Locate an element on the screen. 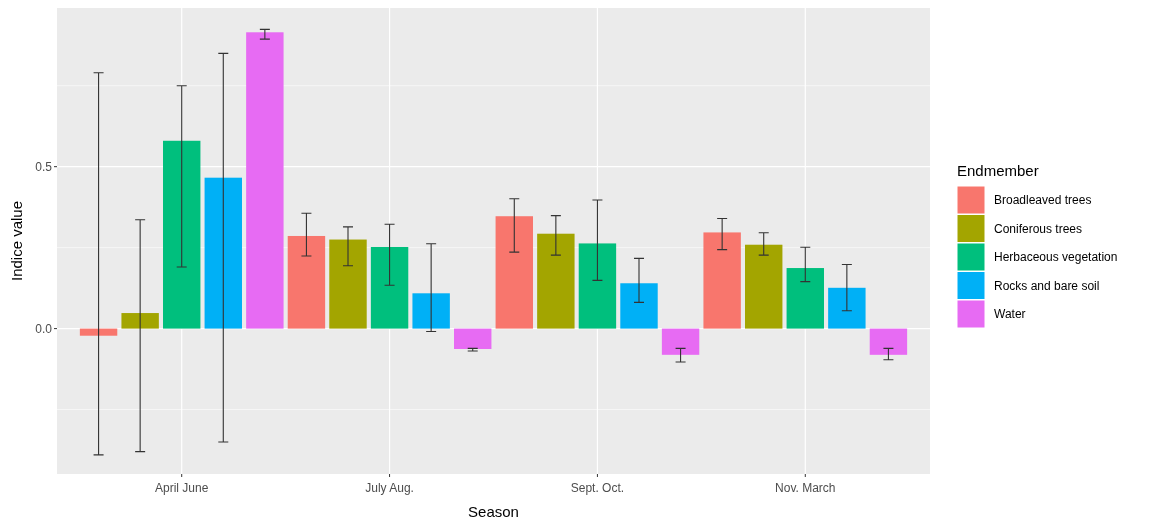 The image size is (1156, 522). y-tick-label: 0.5 is located at coordinates (44, 166).